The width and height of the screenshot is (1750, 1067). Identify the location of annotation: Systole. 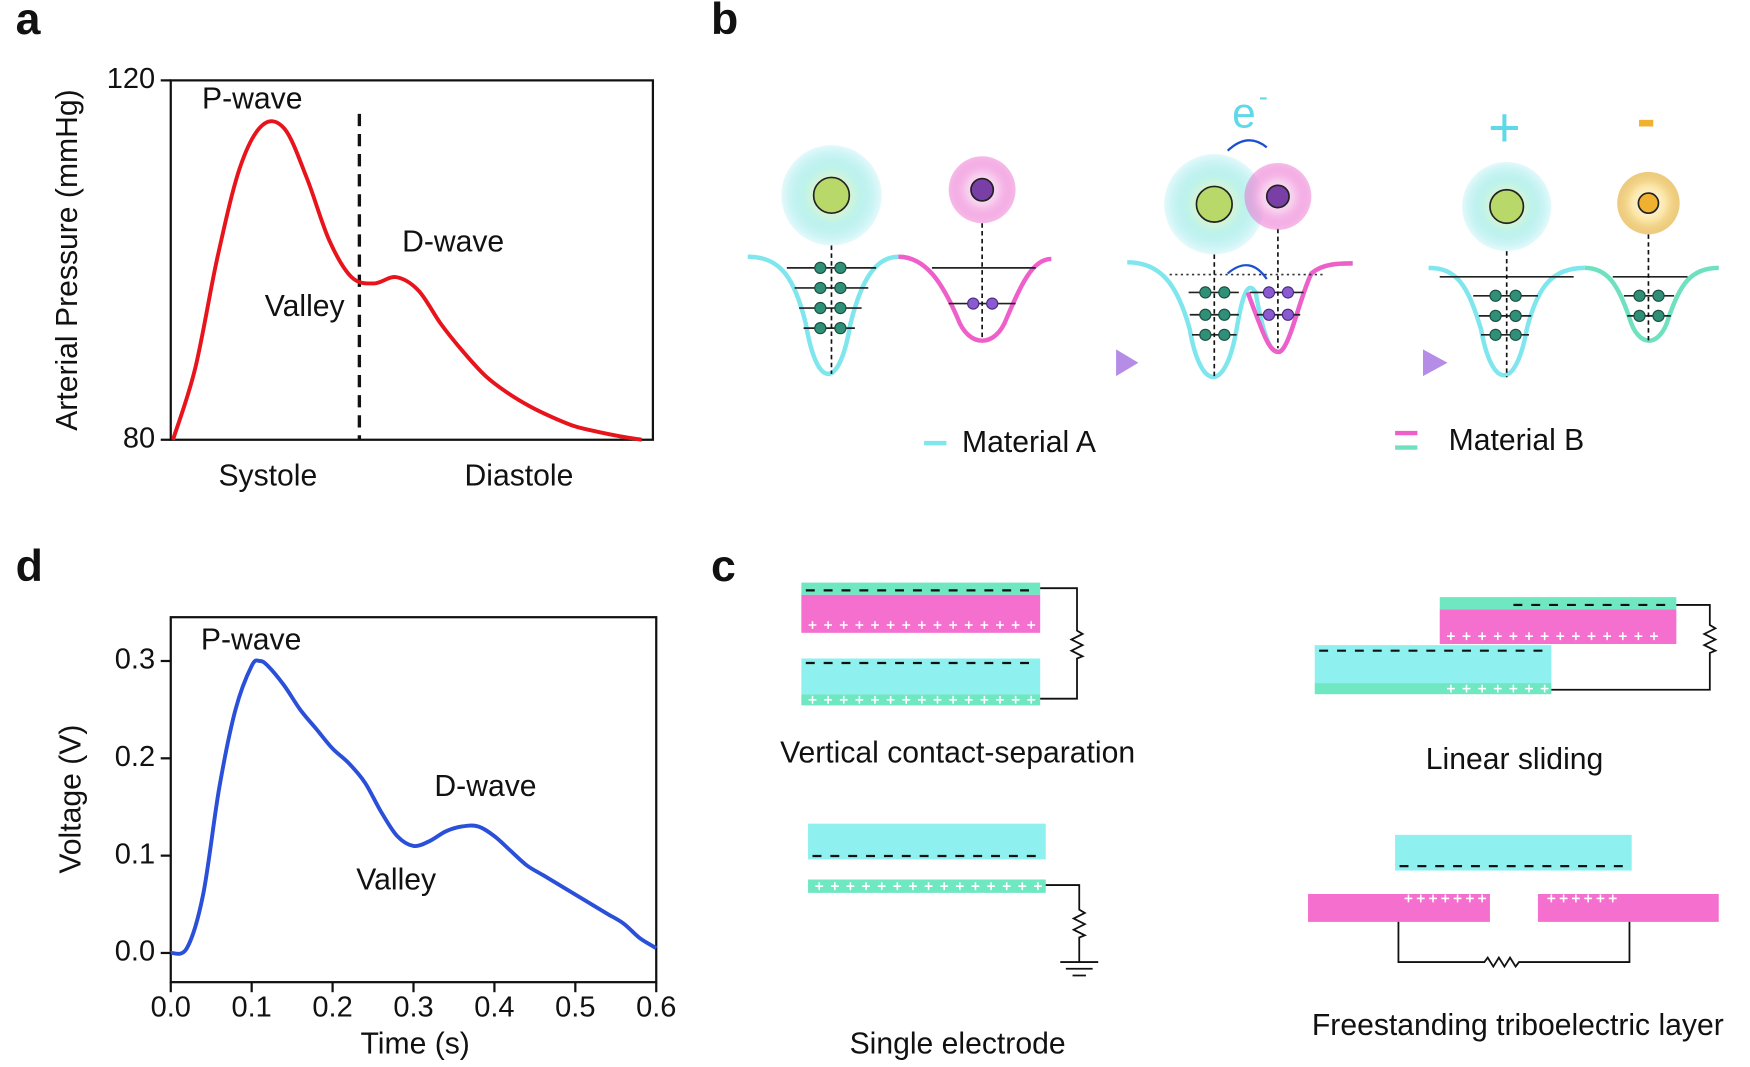
(267, 476).